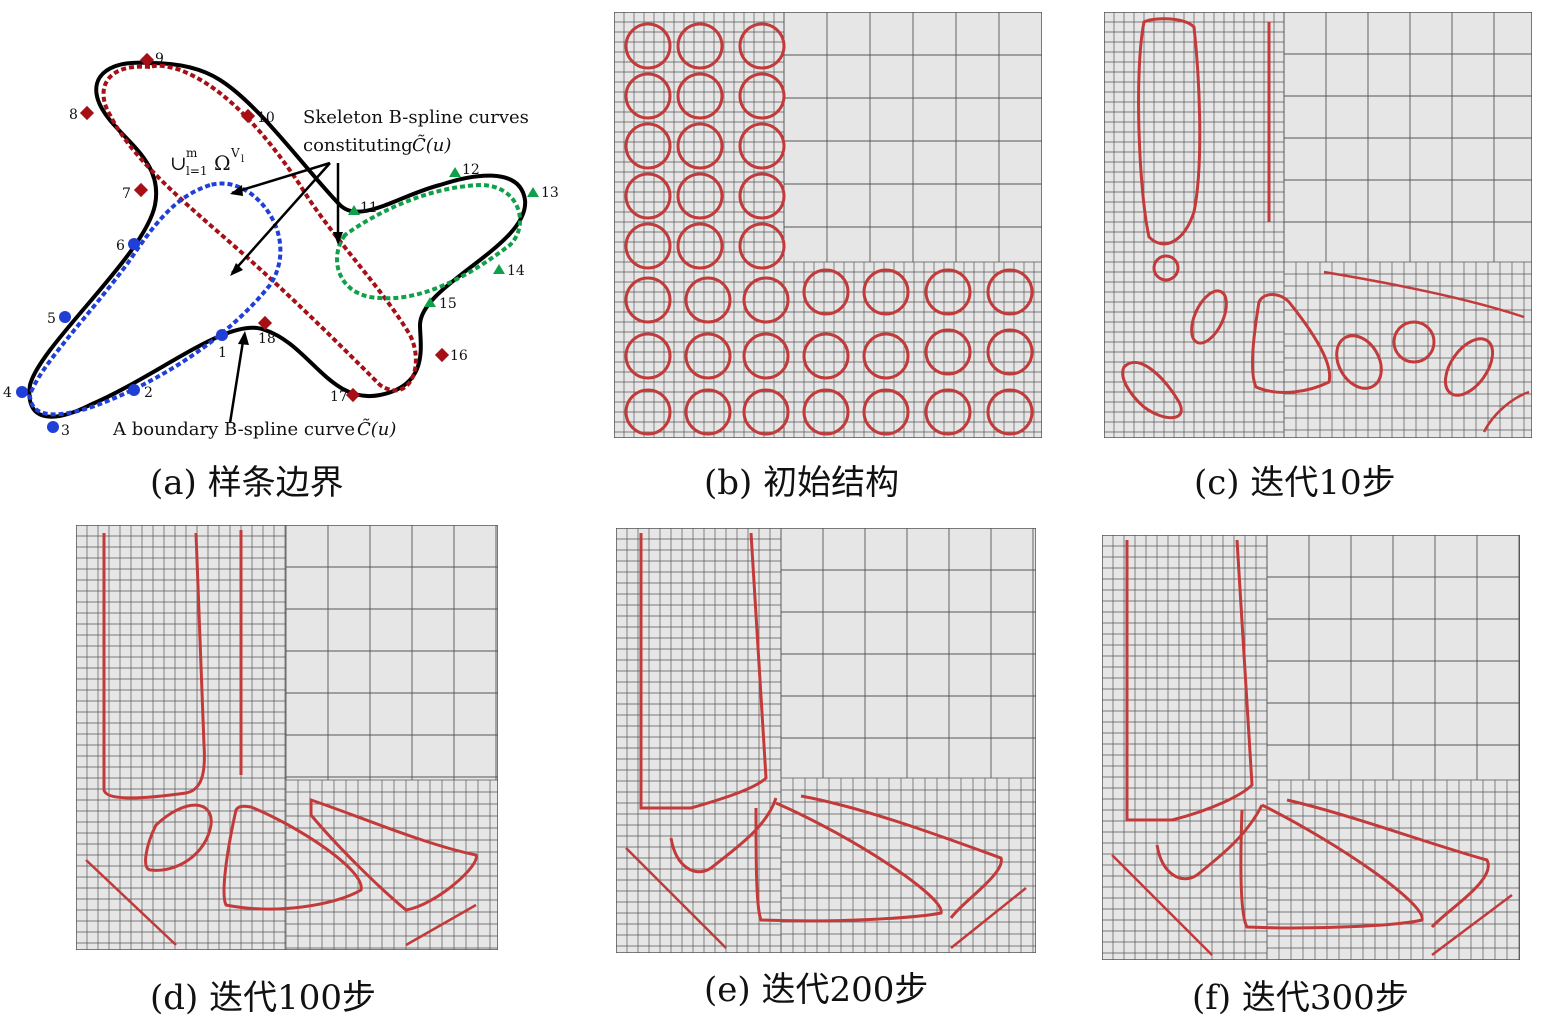 This screenshot has height=1019, width=1546. What do you see at coordinates (65, 431) in the screenshot?
I see `point-label-3: 3` at bounding box center [65, 431].